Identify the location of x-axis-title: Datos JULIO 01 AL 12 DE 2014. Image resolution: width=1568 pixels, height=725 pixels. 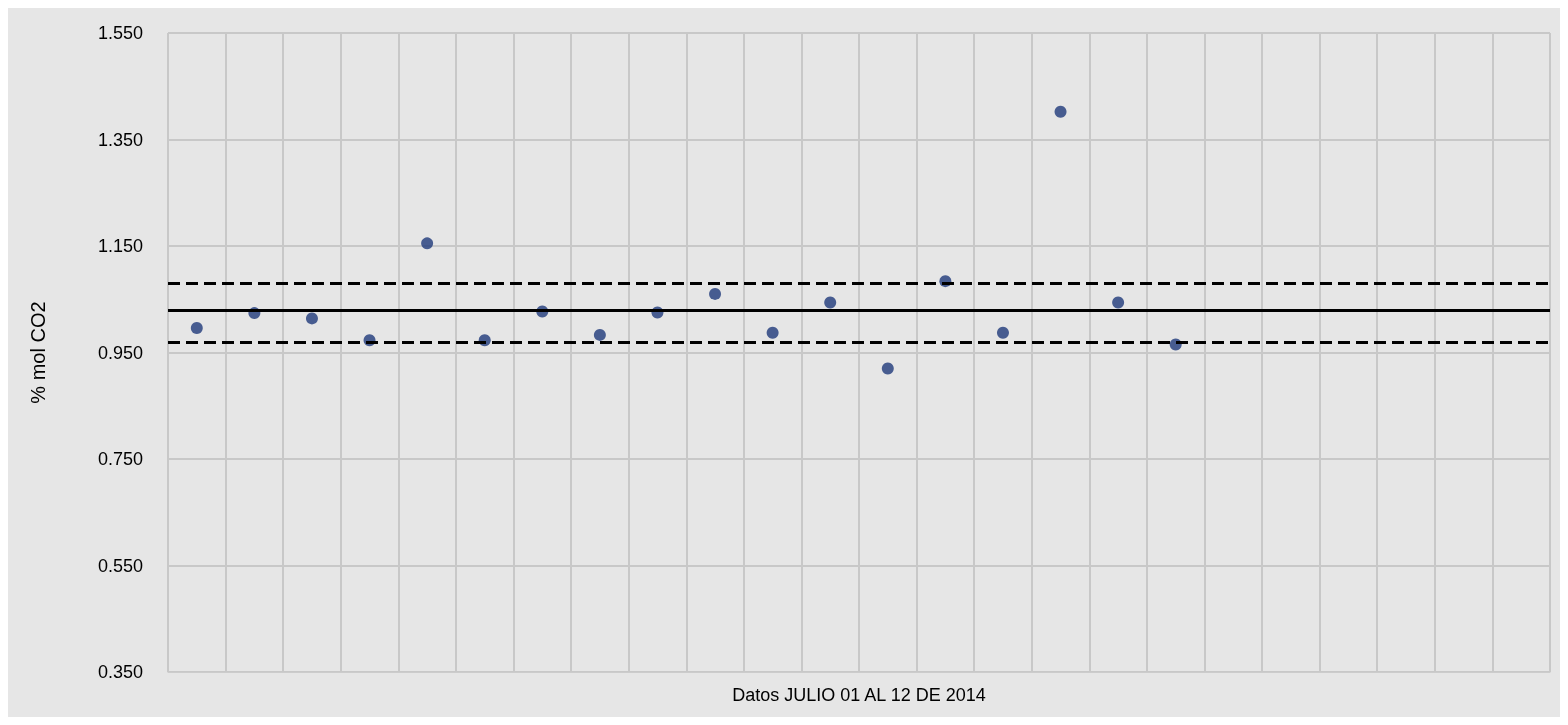
(859, 695).